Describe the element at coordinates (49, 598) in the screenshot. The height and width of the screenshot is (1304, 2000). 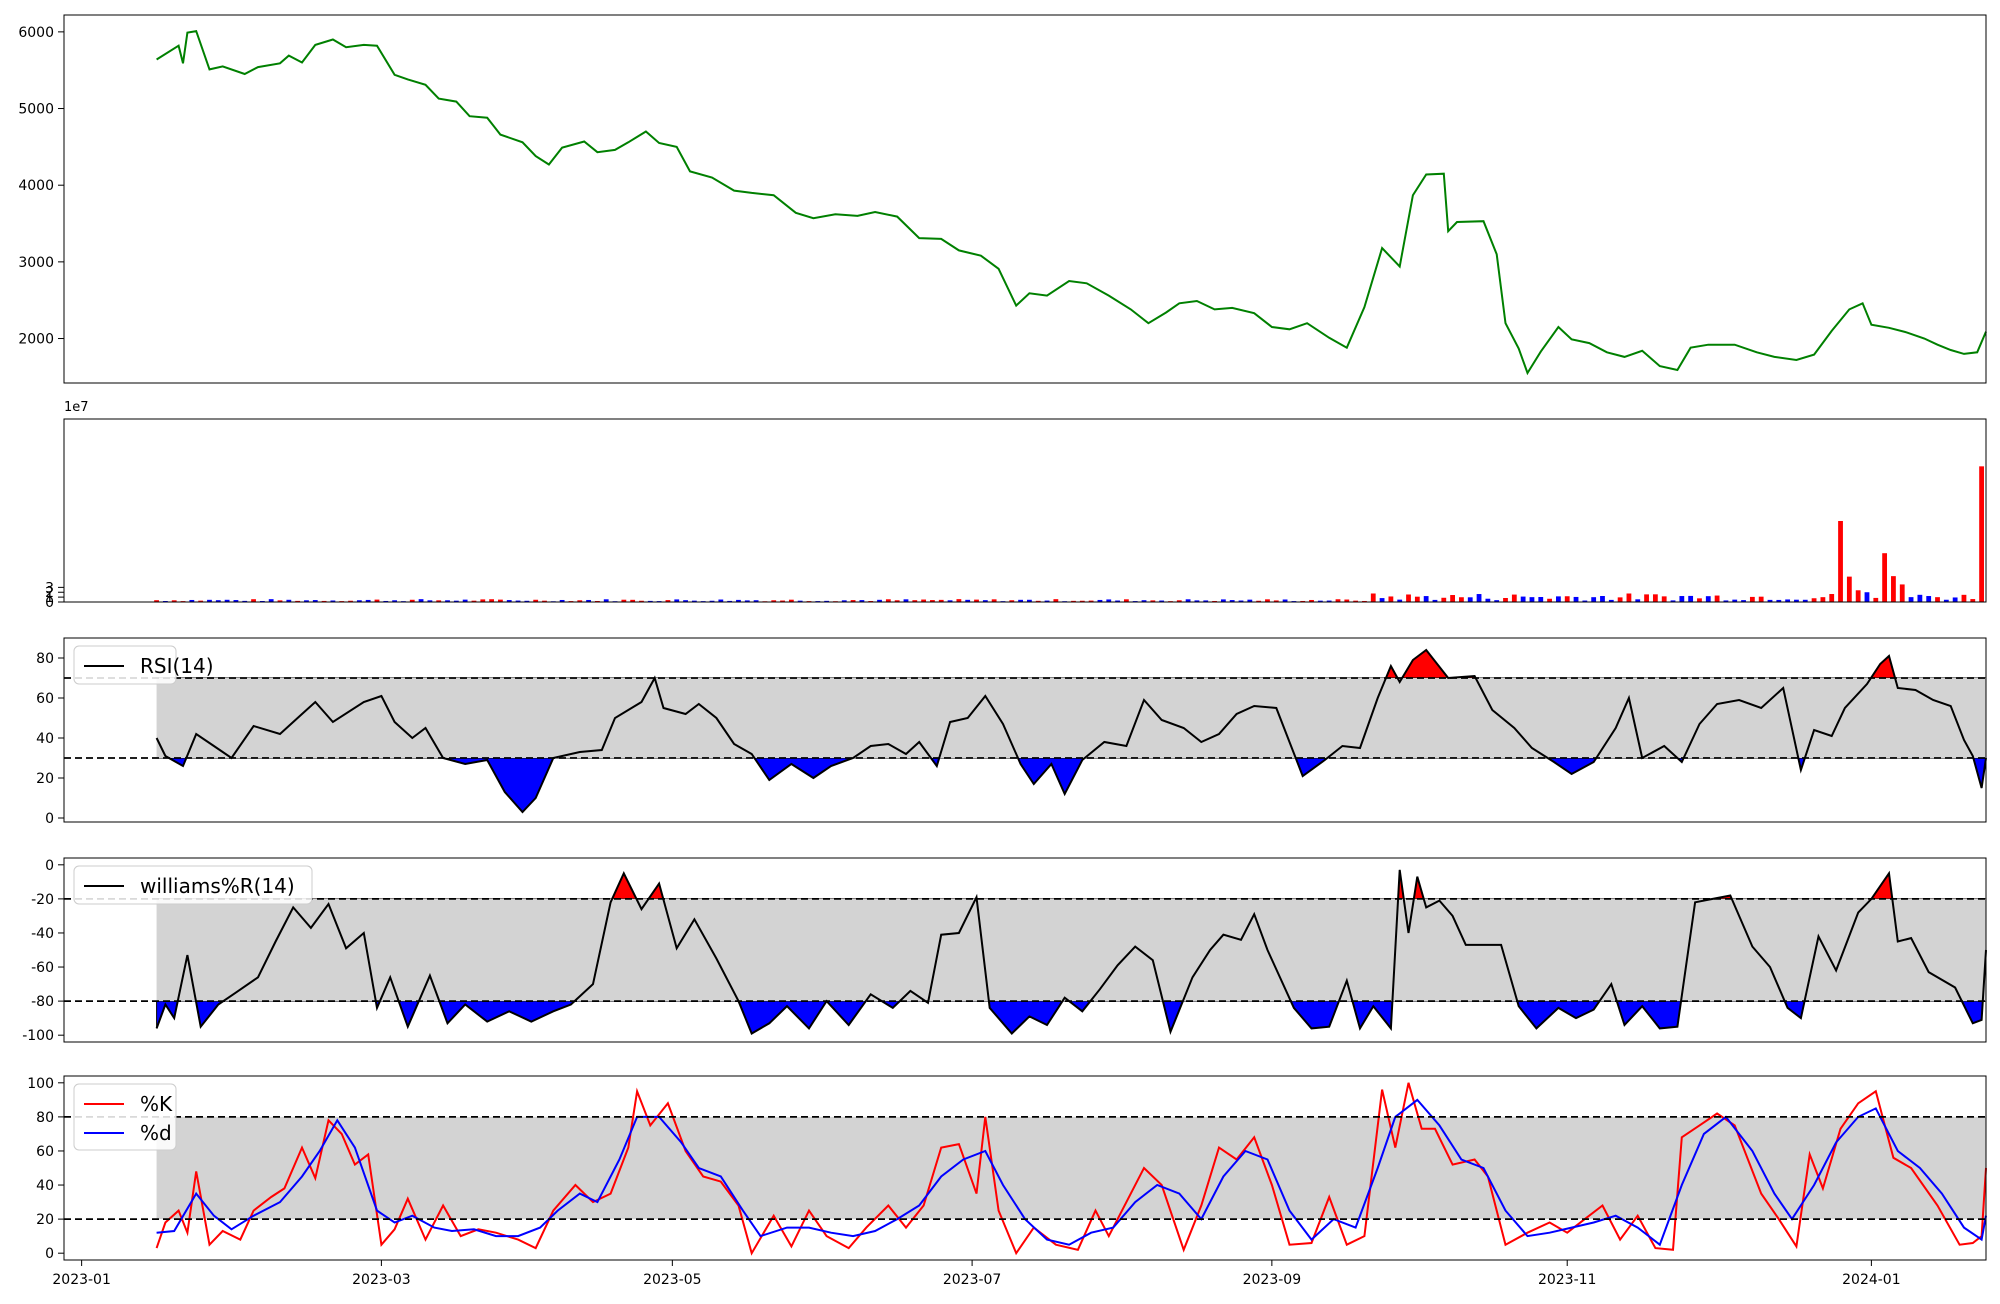
I see `y-tick-label: 1` at that location.